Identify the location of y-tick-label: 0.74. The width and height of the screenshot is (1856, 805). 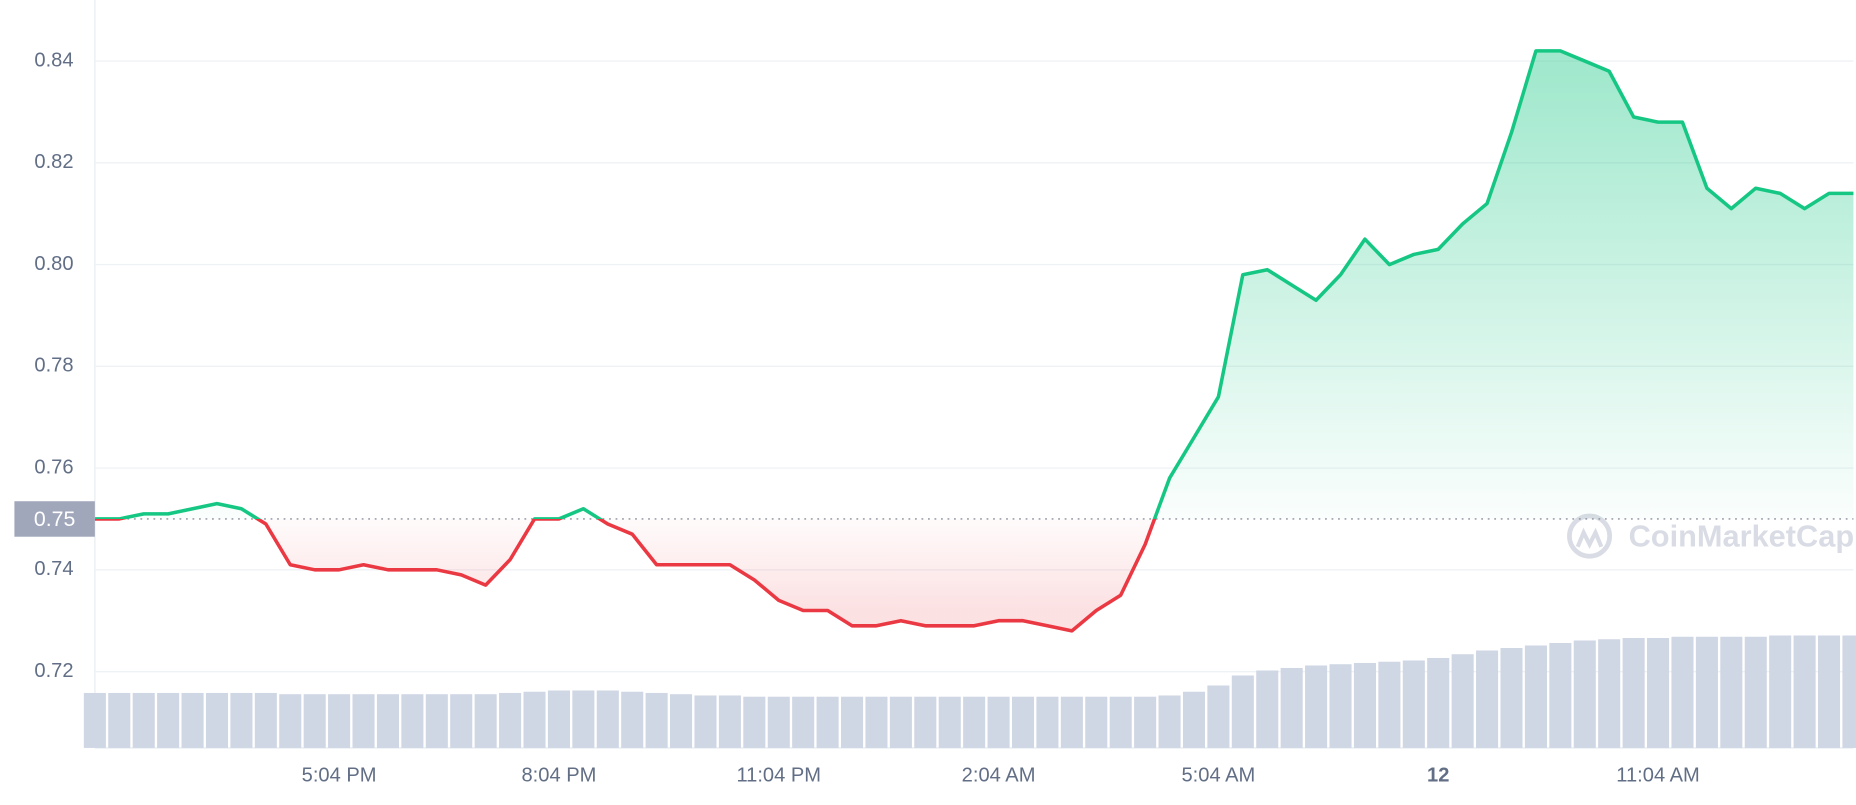
(53, 569).